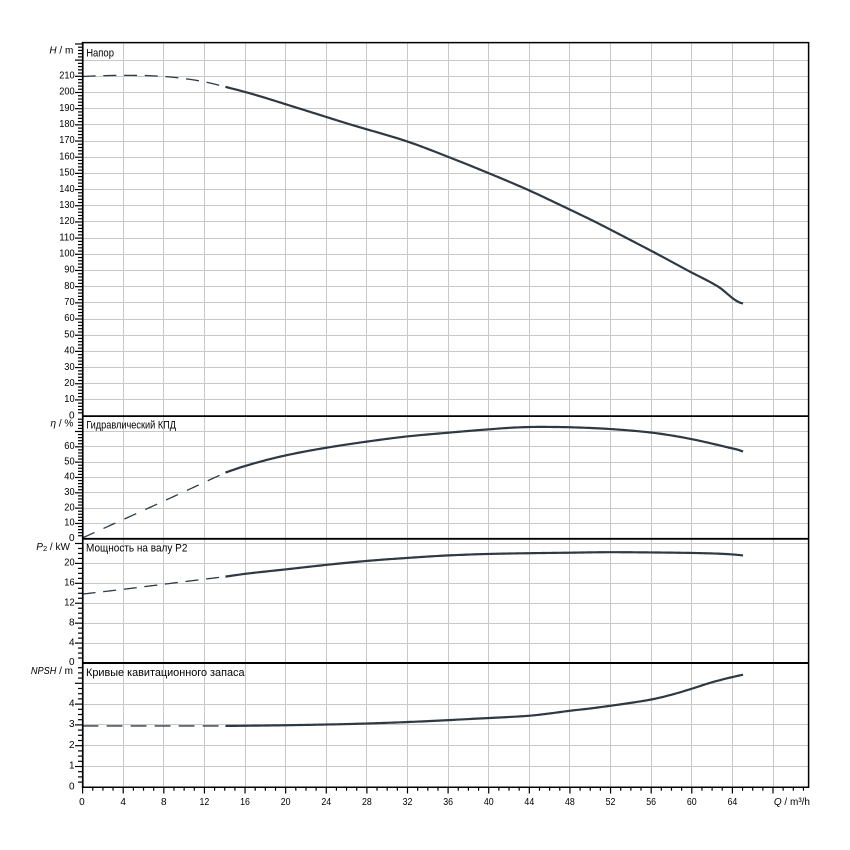 Image resolution: width=850 pixels, height=850 pixels. Describe the element at coordinates (131, 426) in the screenshot. I see `svg-text: Гидравлический КПД` at that location.